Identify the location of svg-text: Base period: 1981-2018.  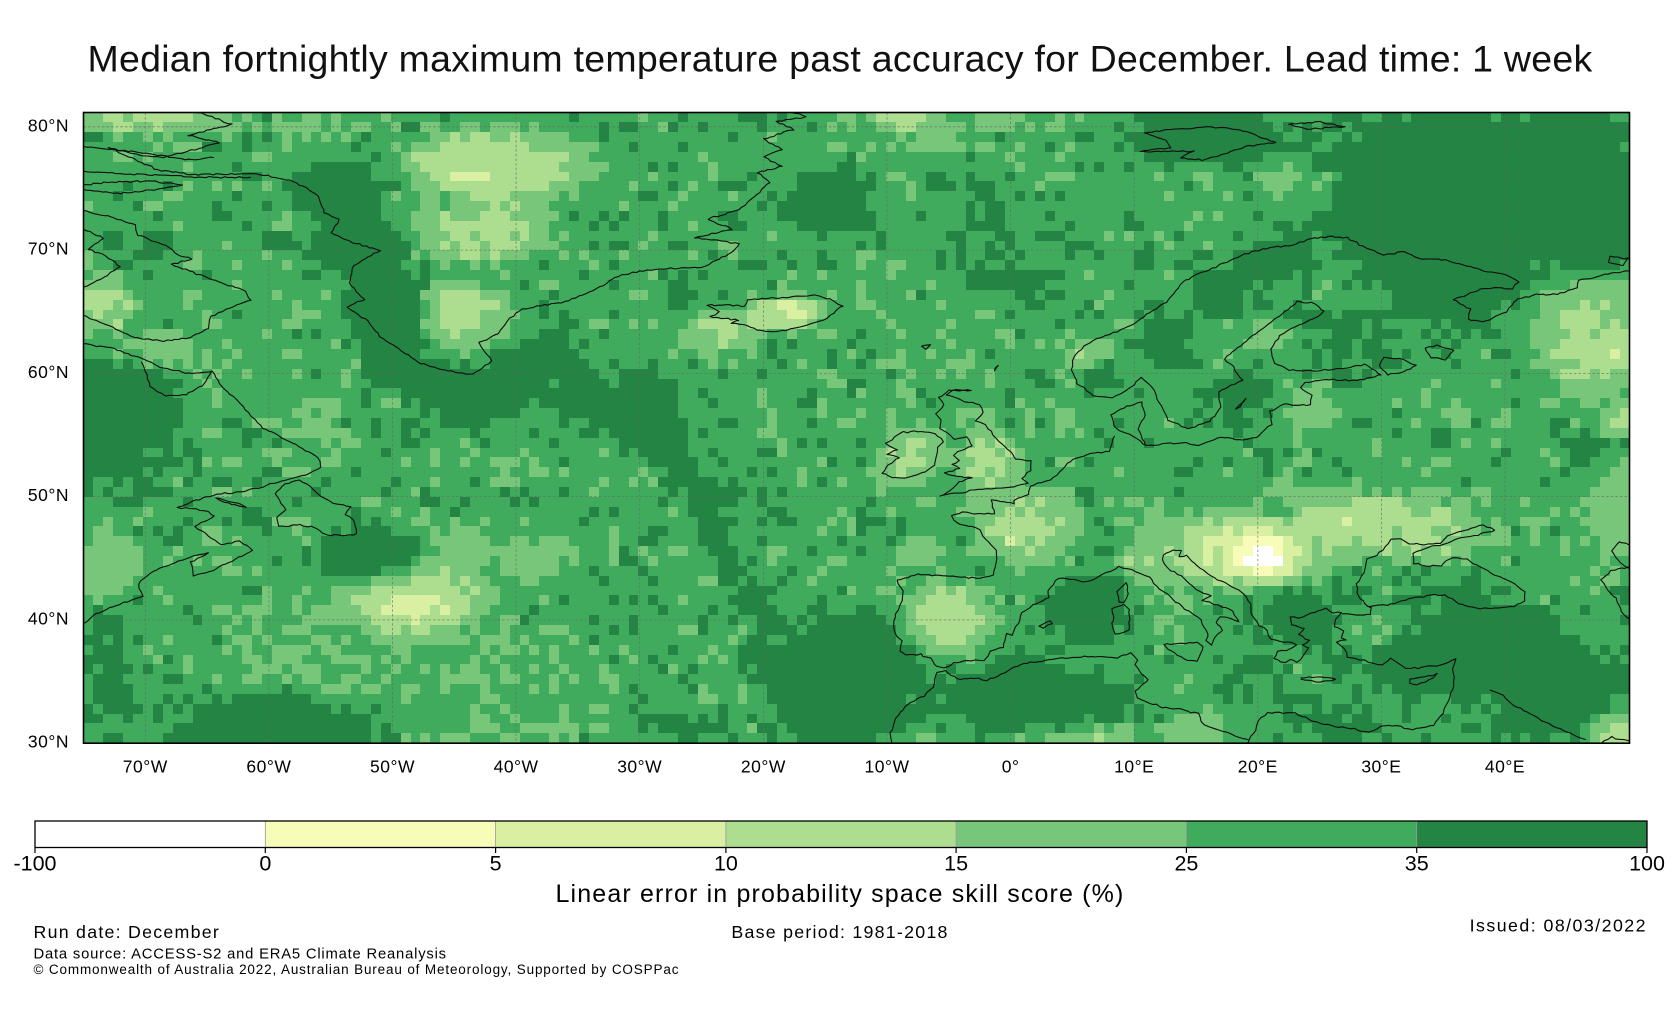
(839, 932).